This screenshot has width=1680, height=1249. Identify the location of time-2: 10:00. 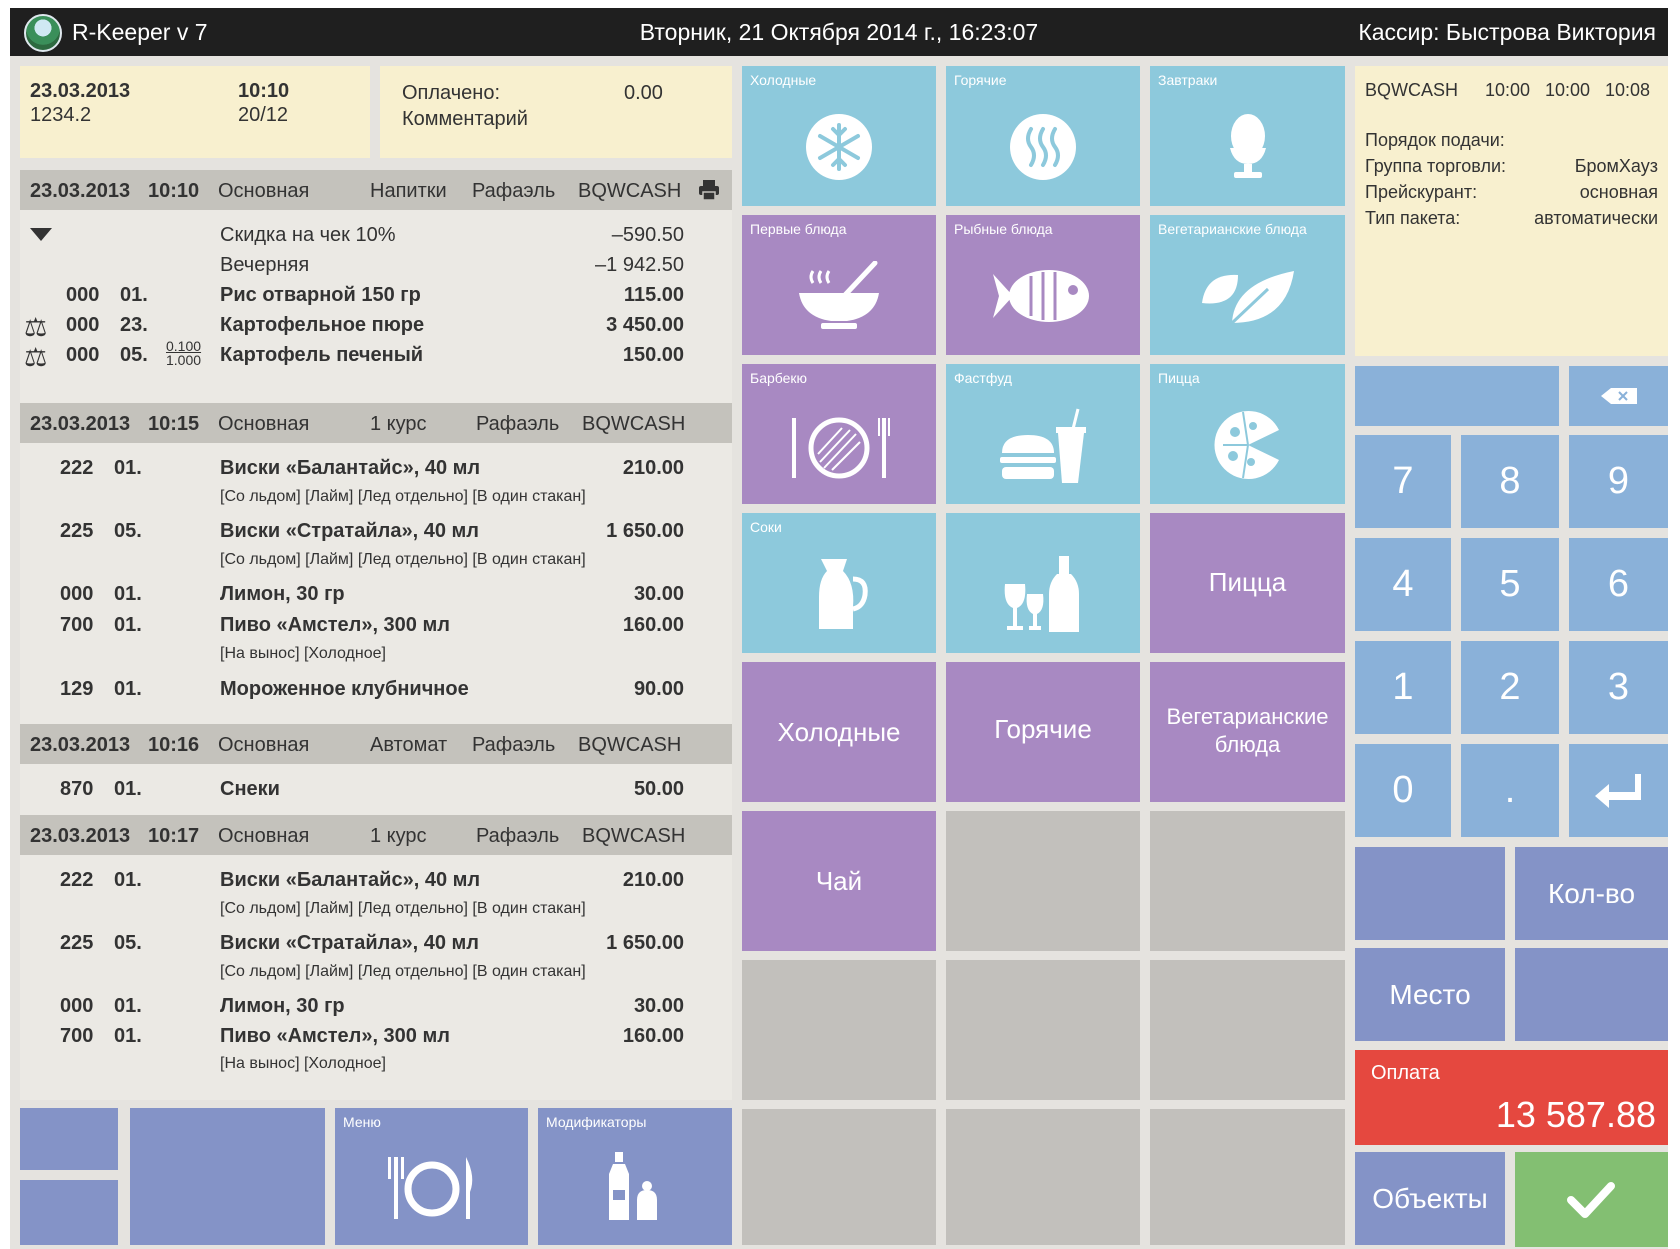
(1568, 90).